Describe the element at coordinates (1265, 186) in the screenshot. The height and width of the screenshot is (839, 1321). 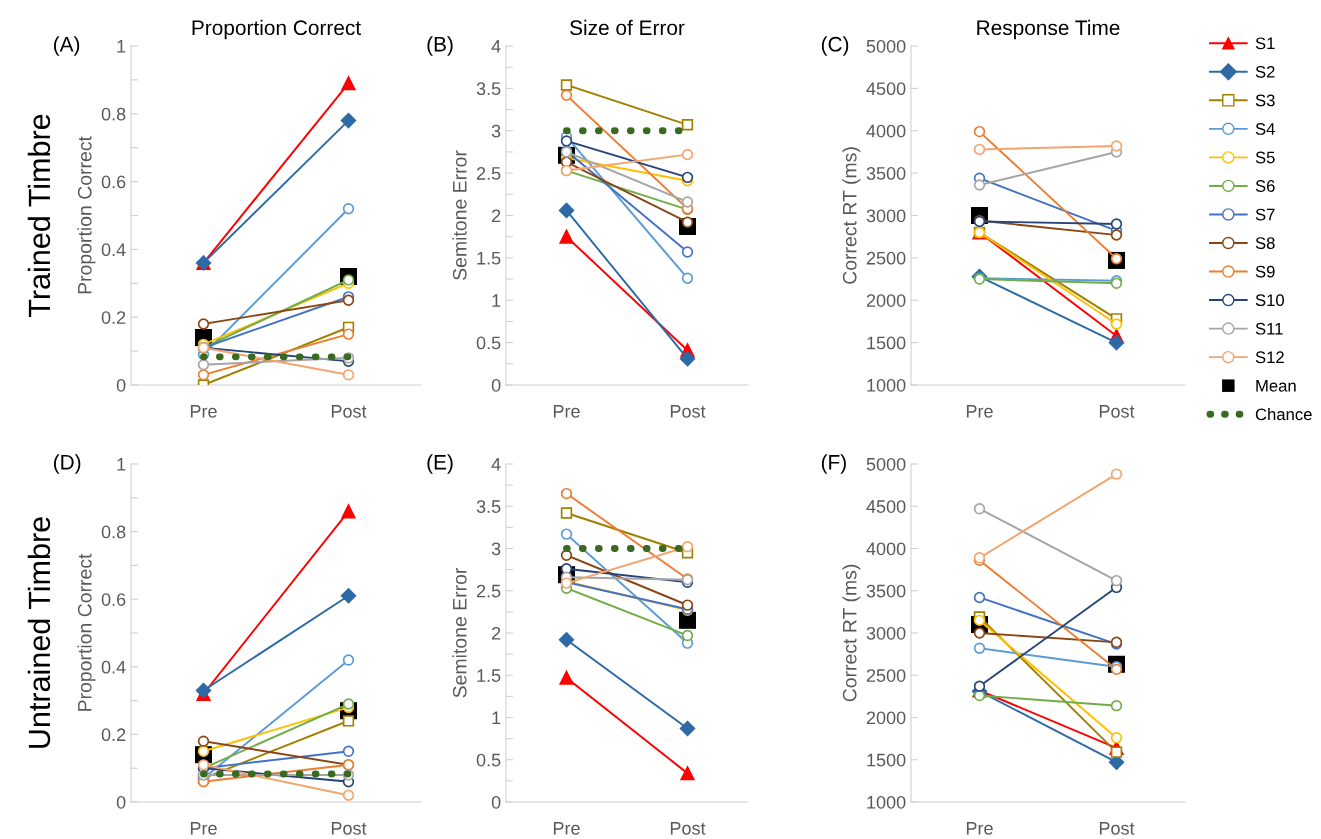
I see `legend-label: S6` at that location.